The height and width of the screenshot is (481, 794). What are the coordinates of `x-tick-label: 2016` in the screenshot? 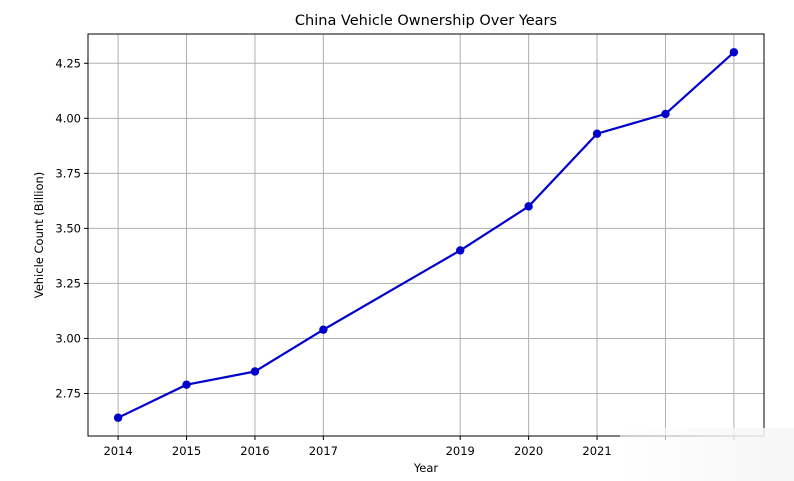 It's located at (254, 451).